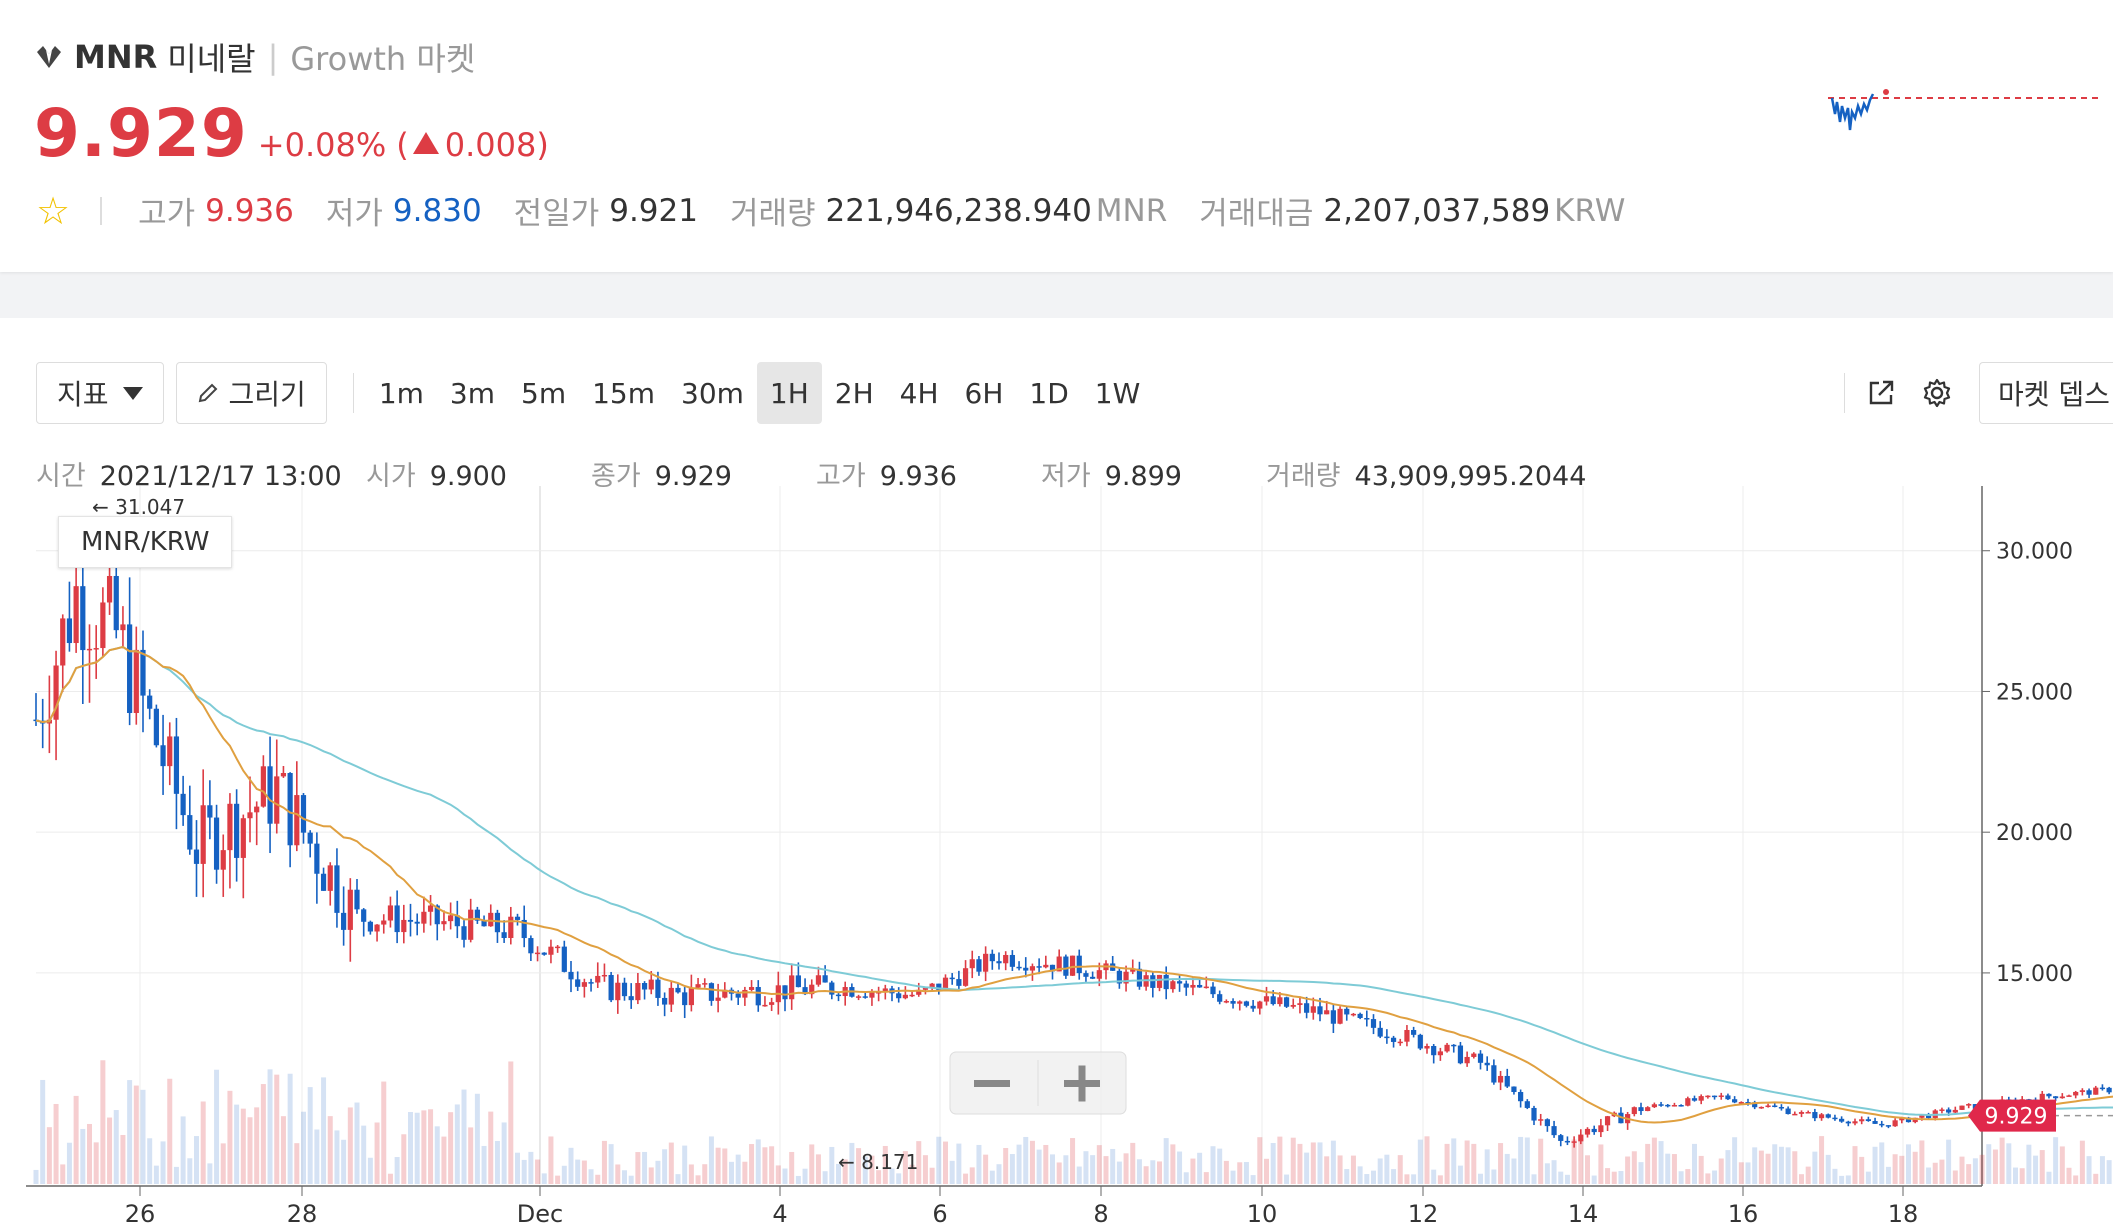 The height and width of the screenshot is (1224, 2113). I want to click on timeframe-15m: 15m, so click(623, 393).